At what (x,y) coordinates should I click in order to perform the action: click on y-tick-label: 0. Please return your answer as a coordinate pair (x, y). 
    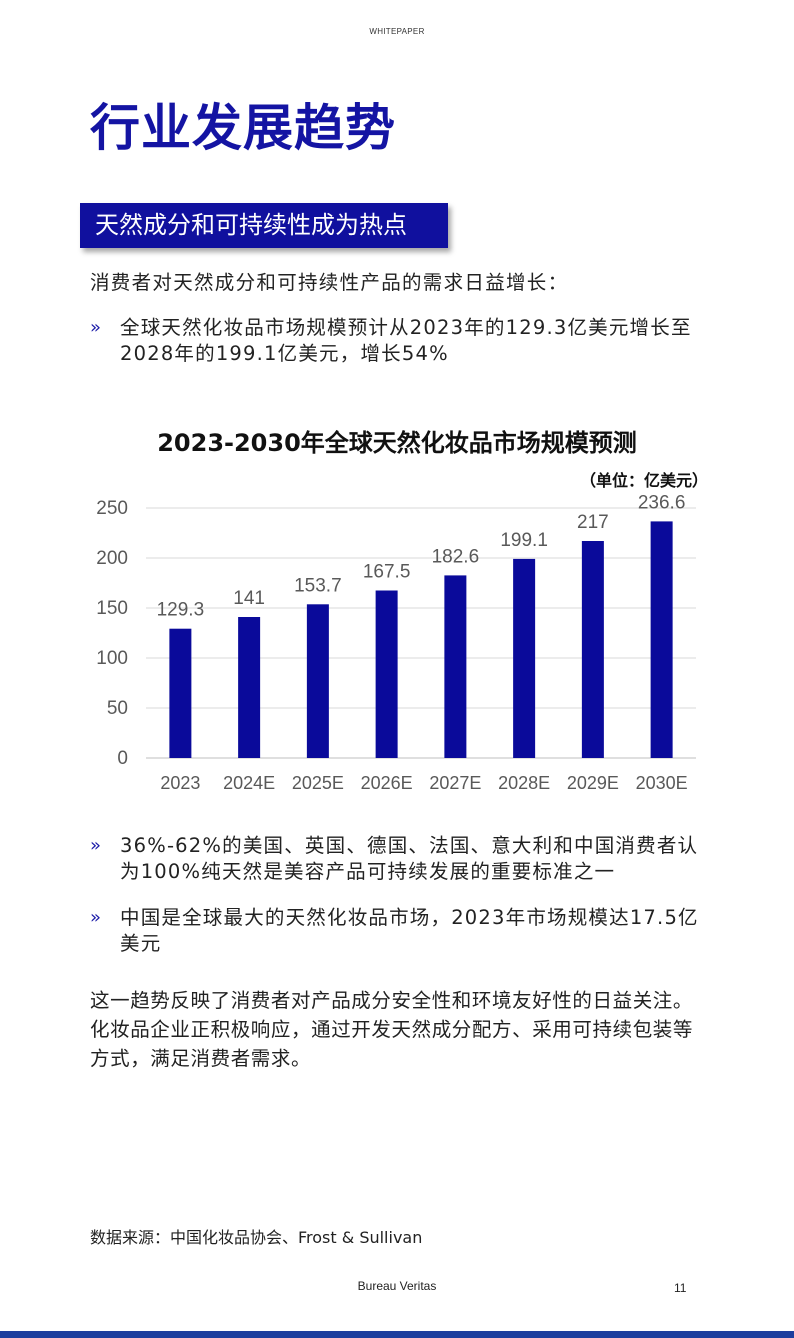
    Looking at the image, I should click on (122, 758).